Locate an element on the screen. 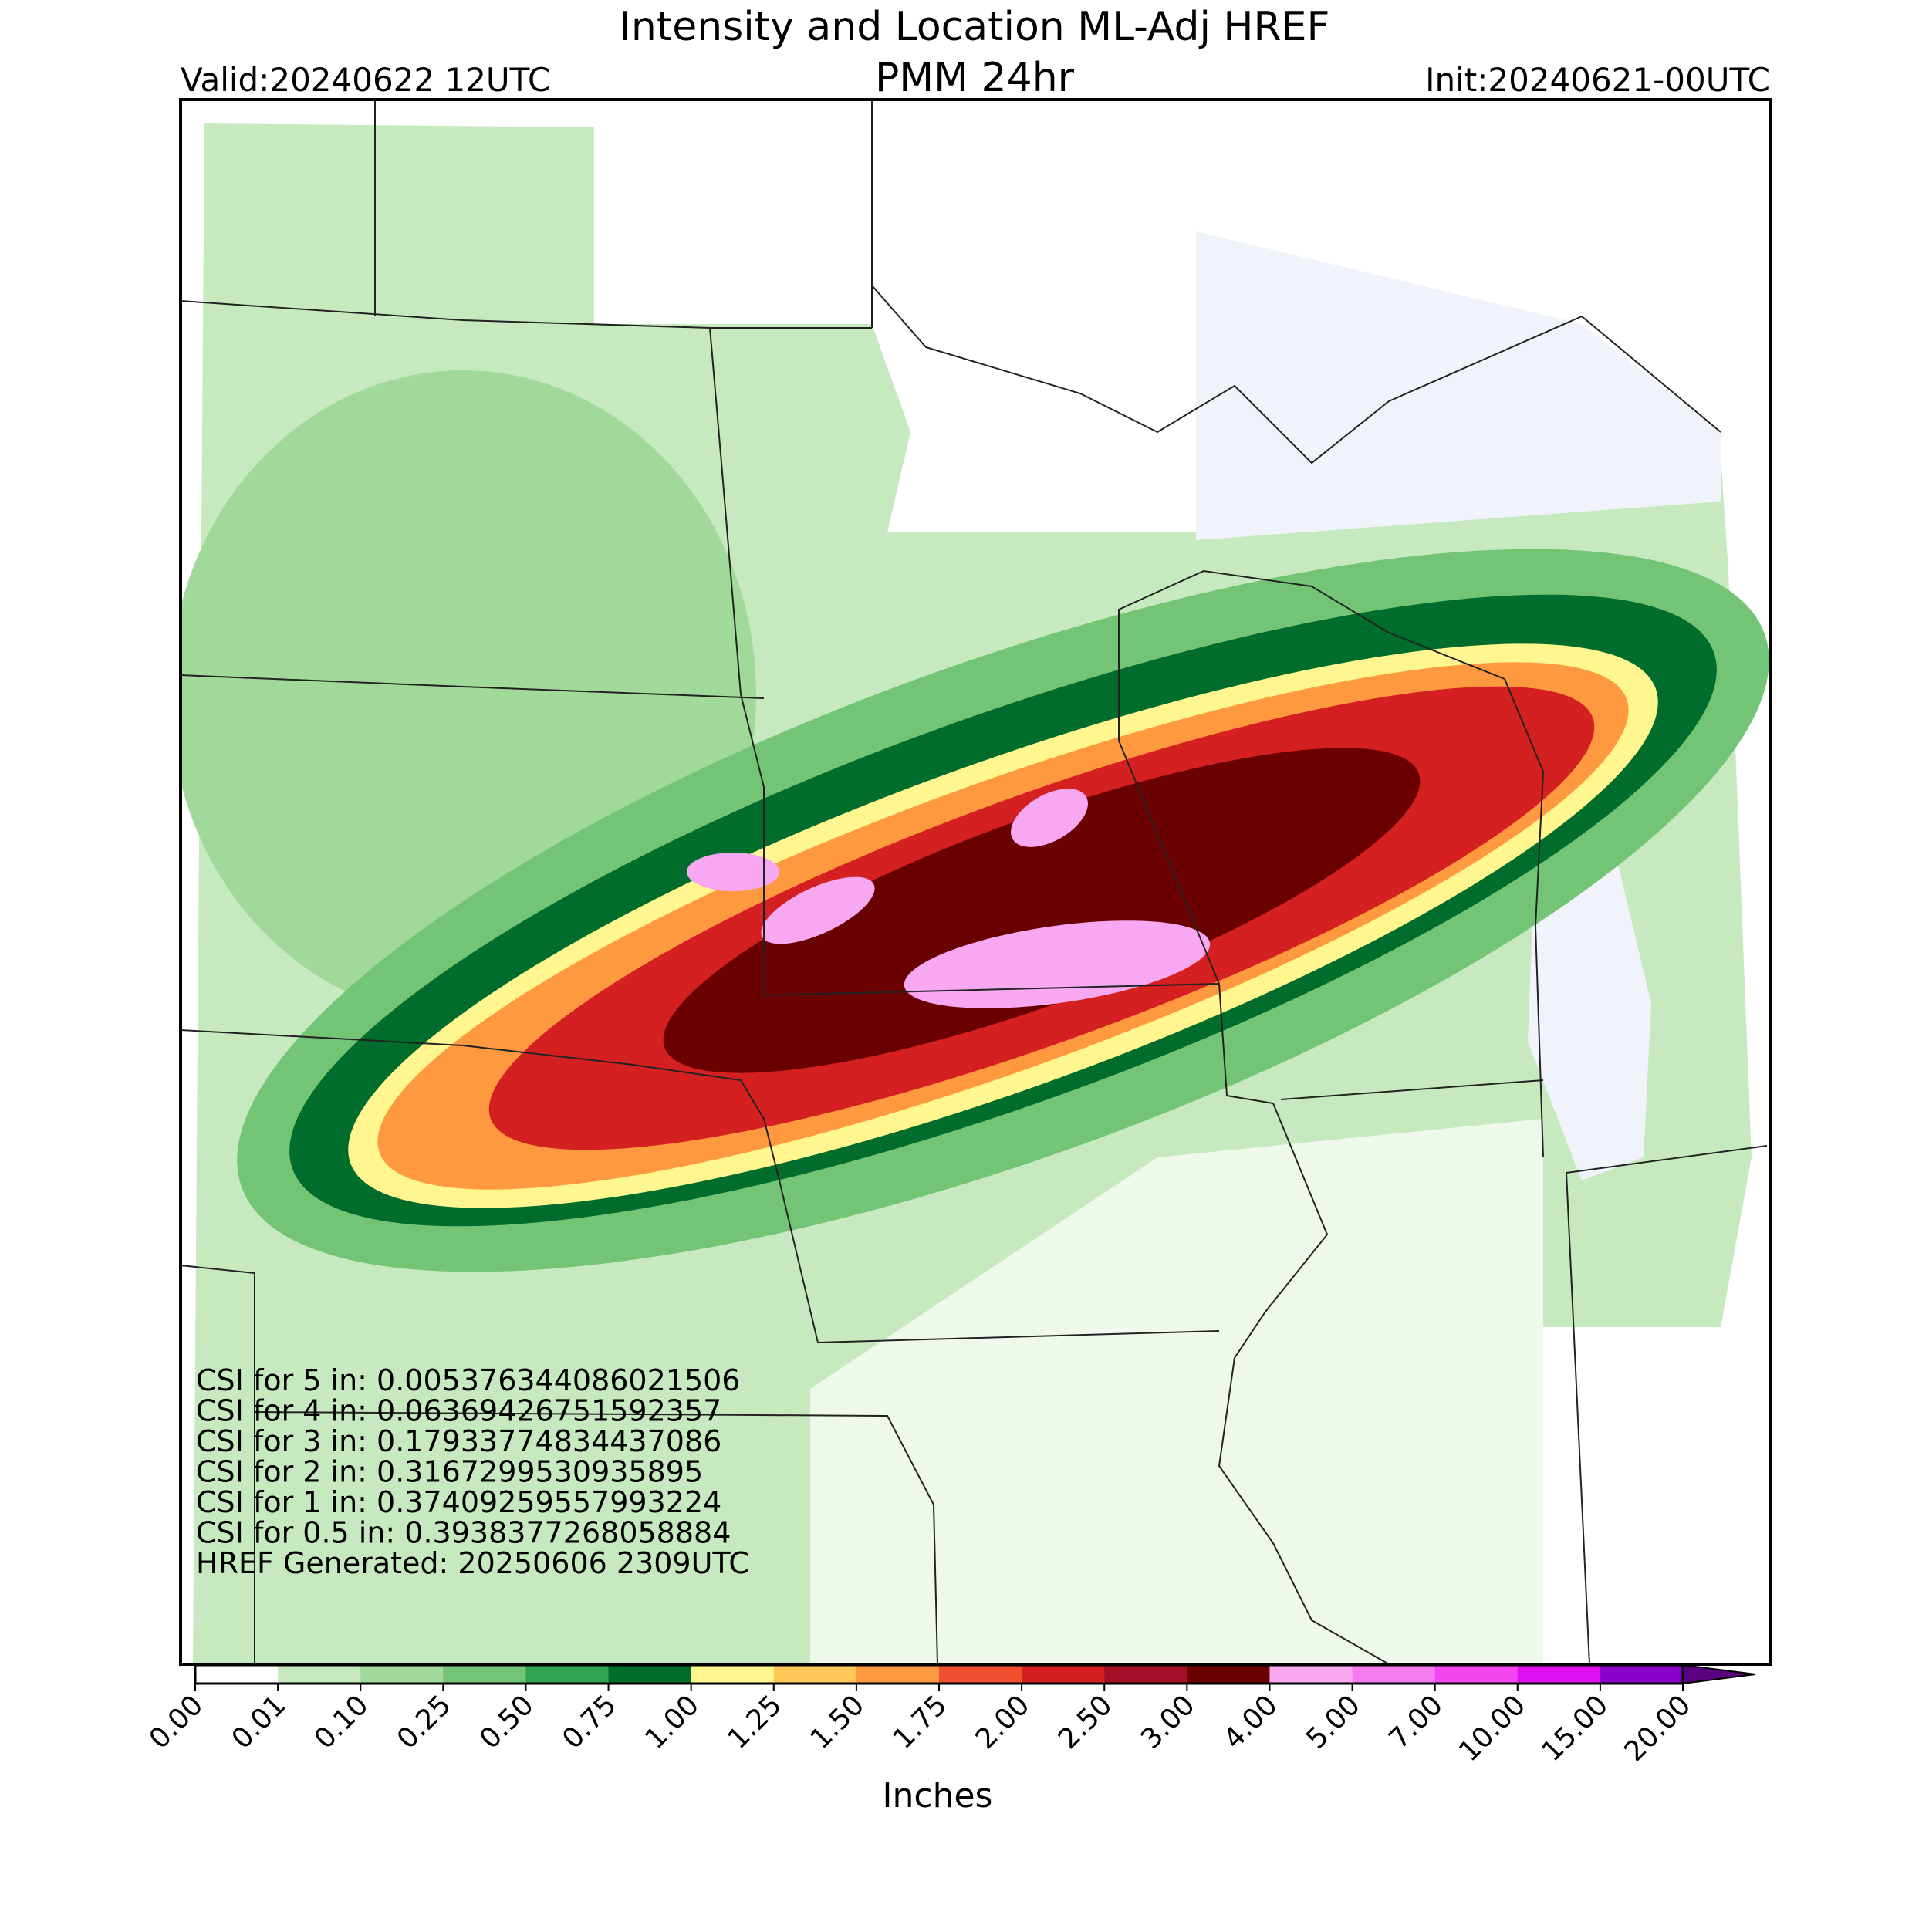 The height and width of the screenshot is (1932, 1929). colorbar-tick-label: 1.25 is located at coordinates (754, 1722).